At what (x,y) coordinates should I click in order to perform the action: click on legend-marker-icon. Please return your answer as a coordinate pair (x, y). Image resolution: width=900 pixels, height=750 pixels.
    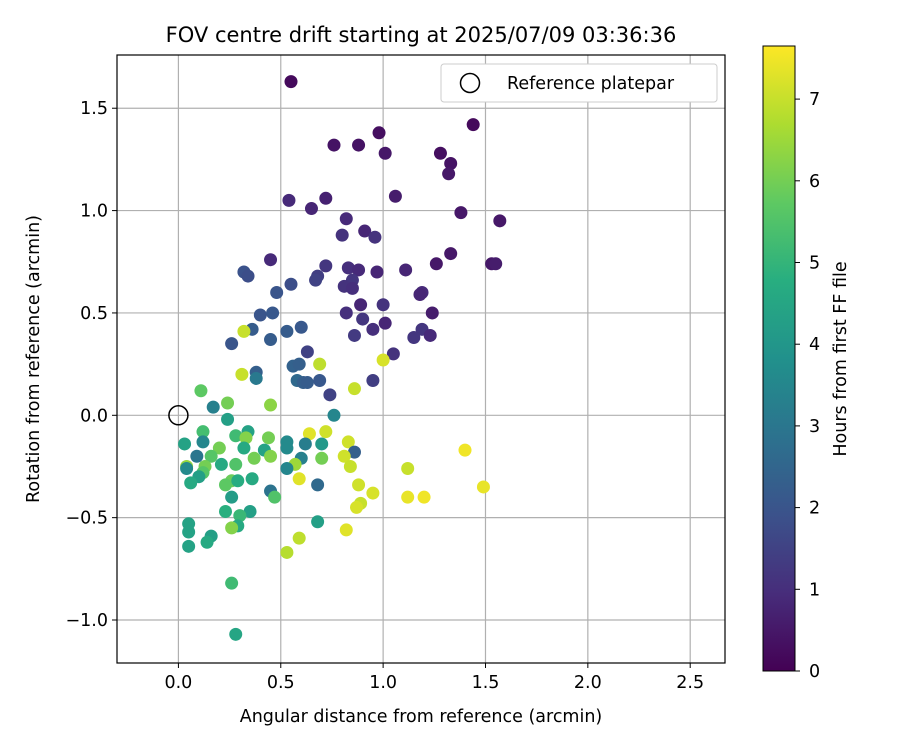
    Looking at the image, I should click on (470, 83).